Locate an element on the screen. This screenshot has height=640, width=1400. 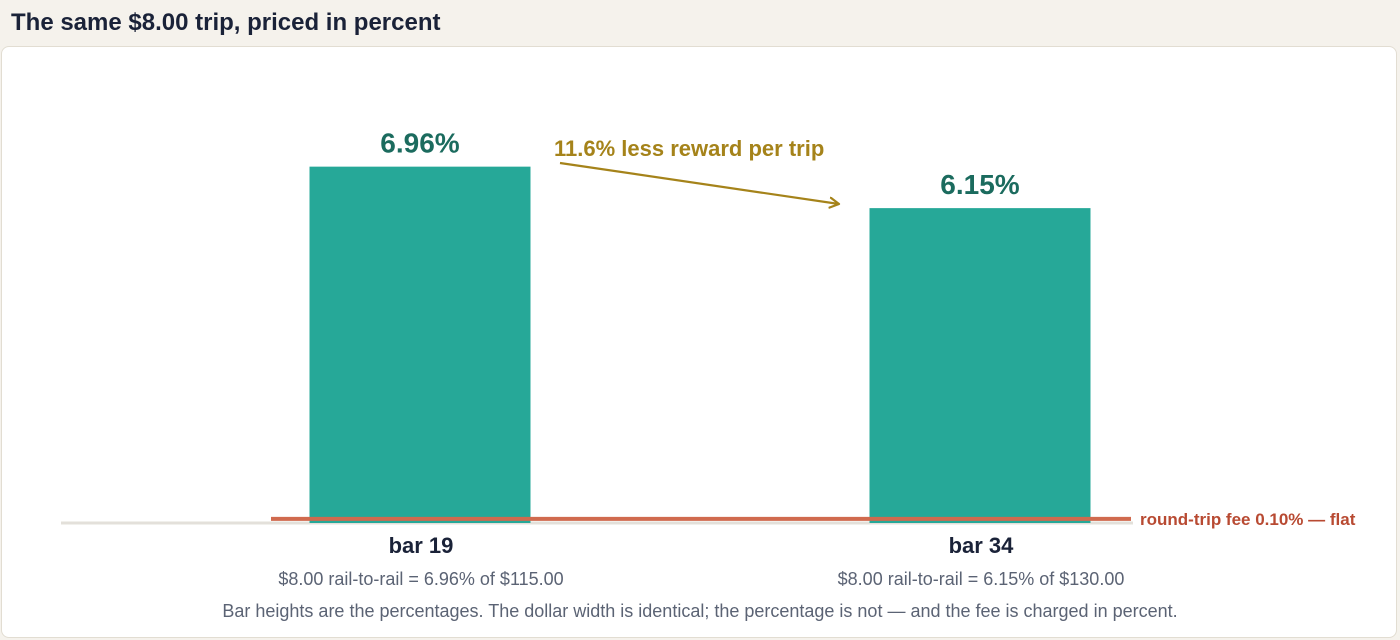
bar-subtitle: $8.00 rail-to-rail = 6.15% of $130.00 is located at coordinates (981, 579).